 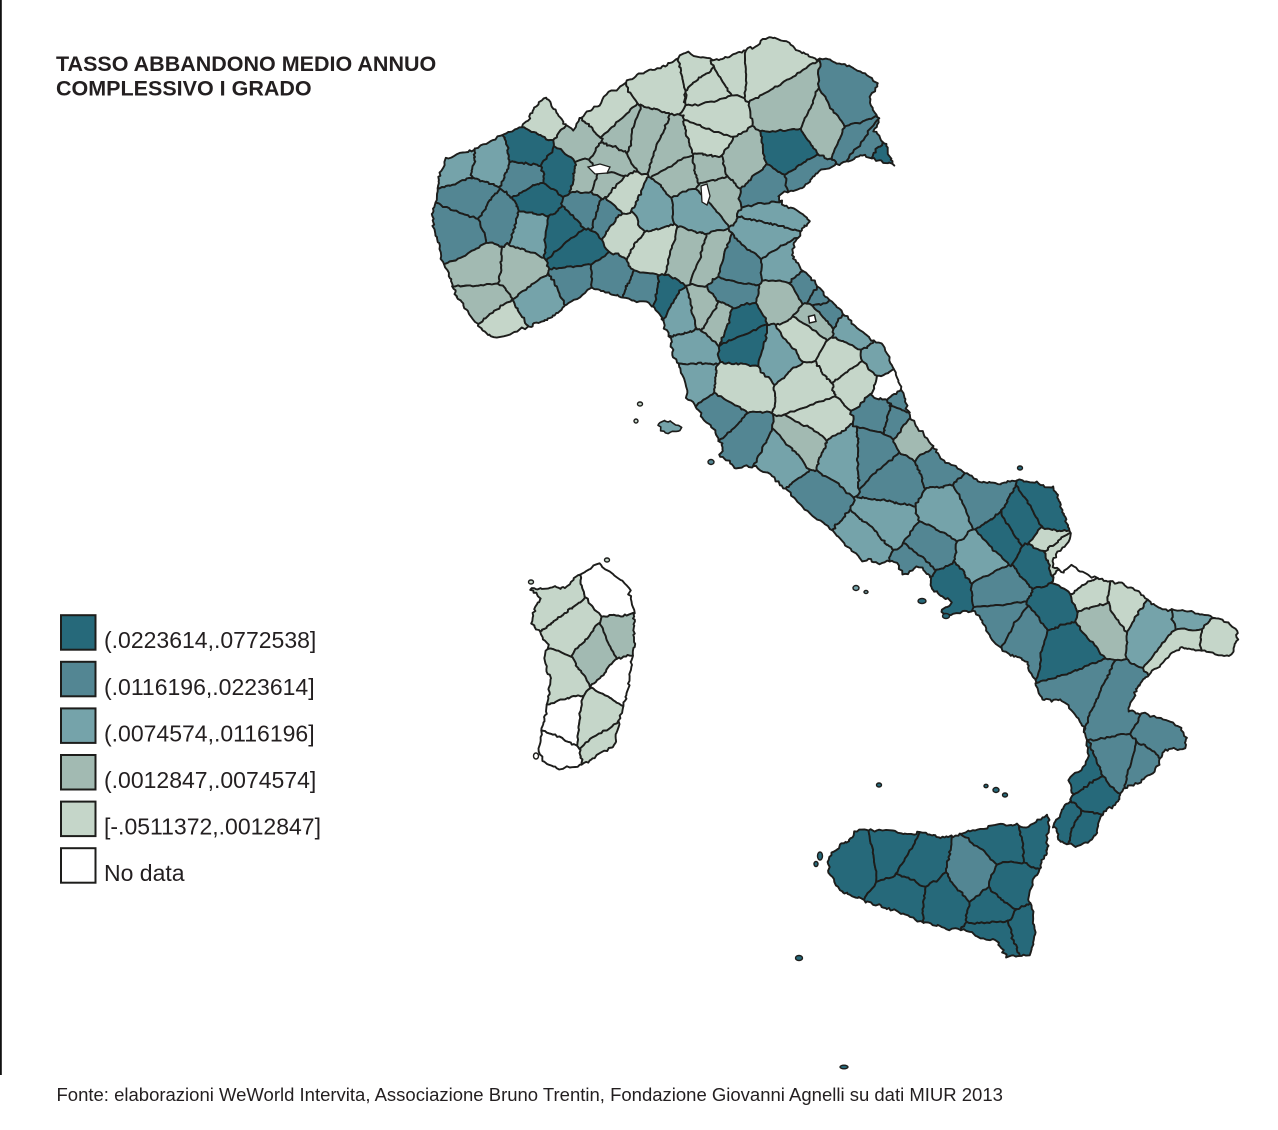 What do you see at coordinates (210, 640) in the screenshot?
I see `svg-text: (.0223614,.0772538]` at bounding box center [210, 640].